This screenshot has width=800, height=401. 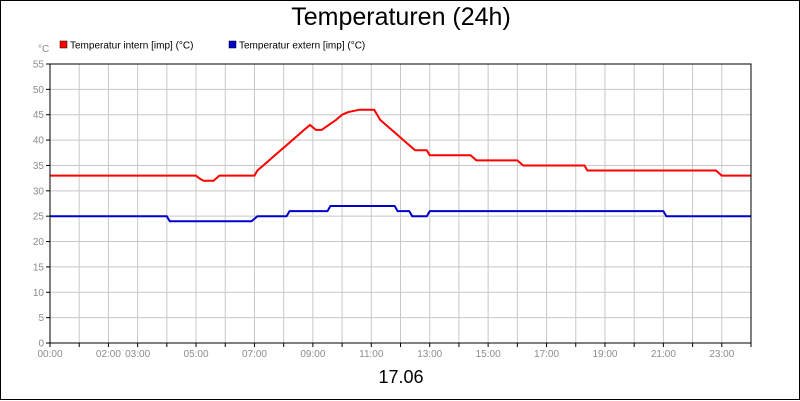 What do you see at coordinates (401, 17) in the screenshot?
I see `chart-title: Temperaturen (24h)` at bounding box center [401, 17].